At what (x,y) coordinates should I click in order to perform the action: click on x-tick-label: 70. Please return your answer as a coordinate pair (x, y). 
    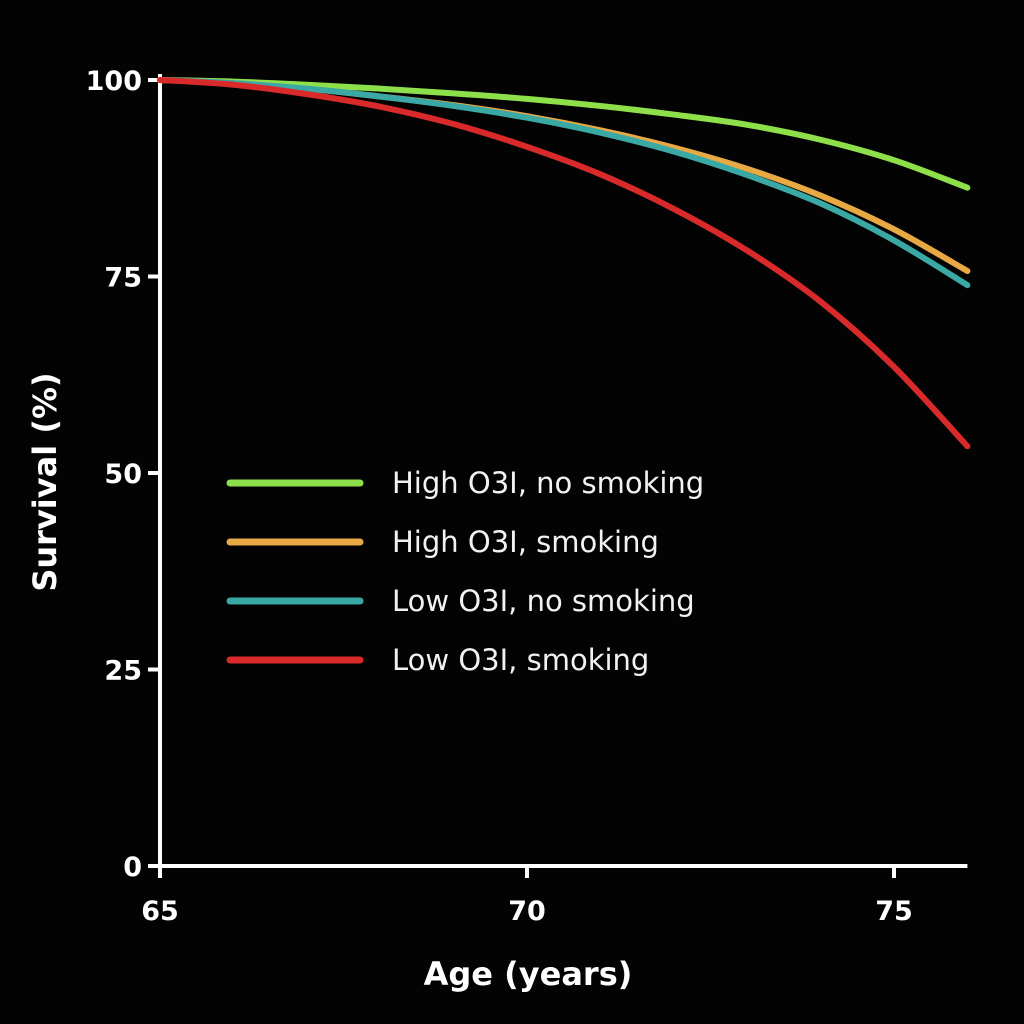
    Looking at the image, I should click on (527, 911).